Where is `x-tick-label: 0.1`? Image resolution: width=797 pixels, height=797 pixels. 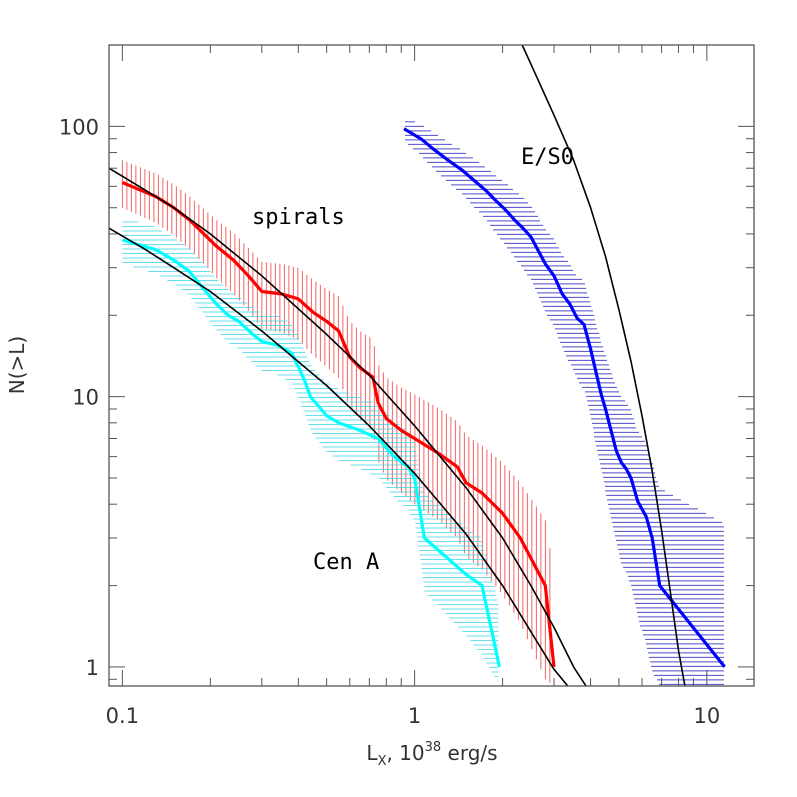
x-tick-label: 0.1 is located at coordinates (122, 716).